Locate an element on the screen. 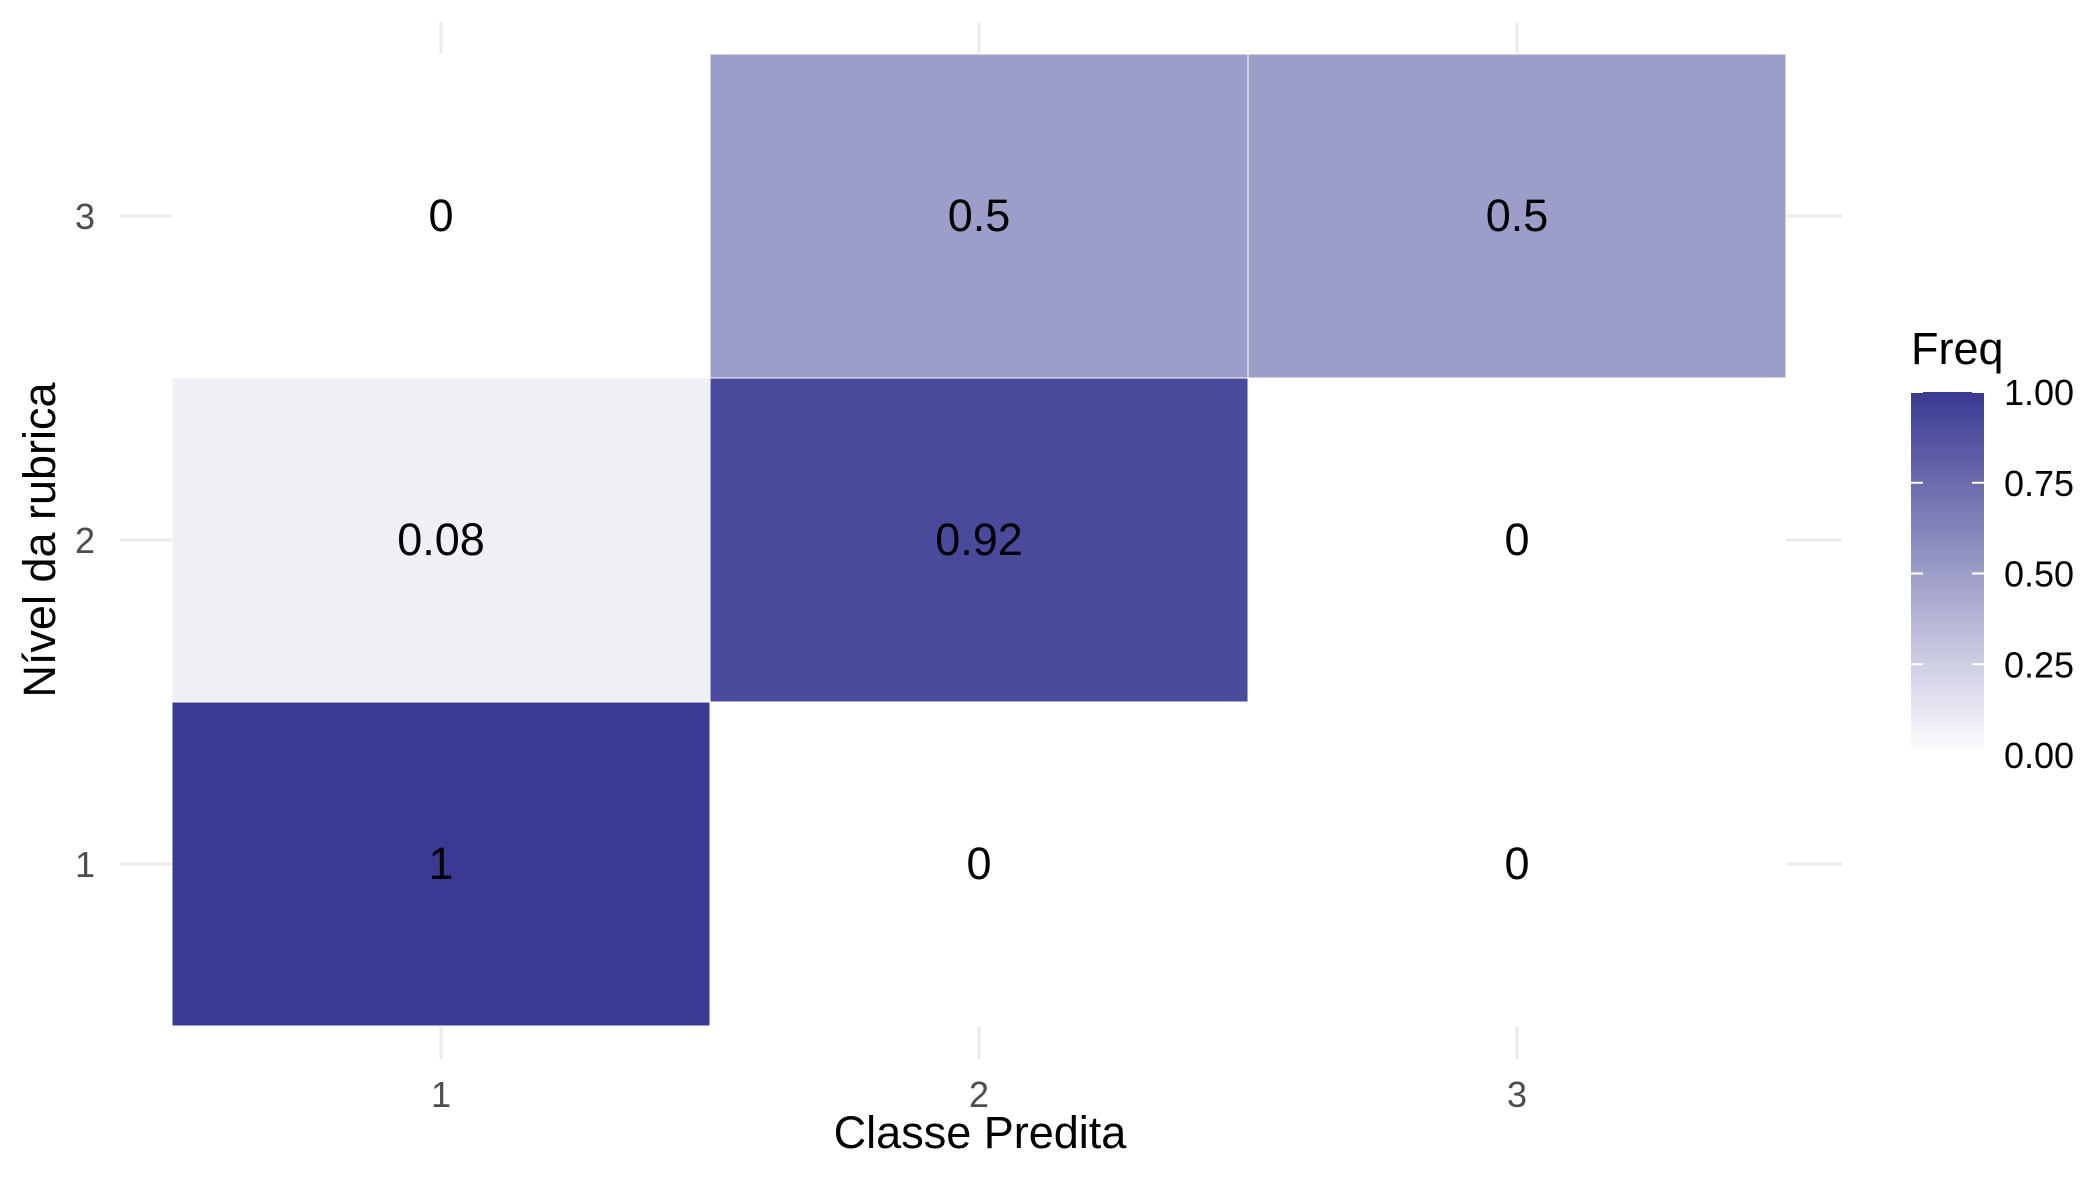  tile-x2-y2 is located at coordinates (979, 540).